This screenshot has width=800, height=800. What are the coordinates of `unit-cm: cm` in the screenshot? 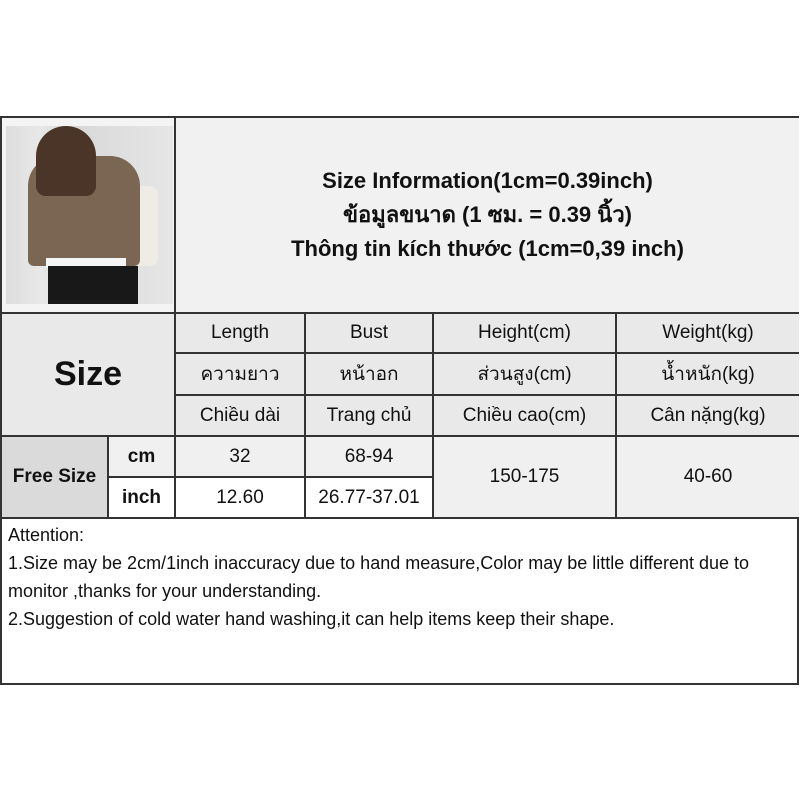 It's located at (142, 457).